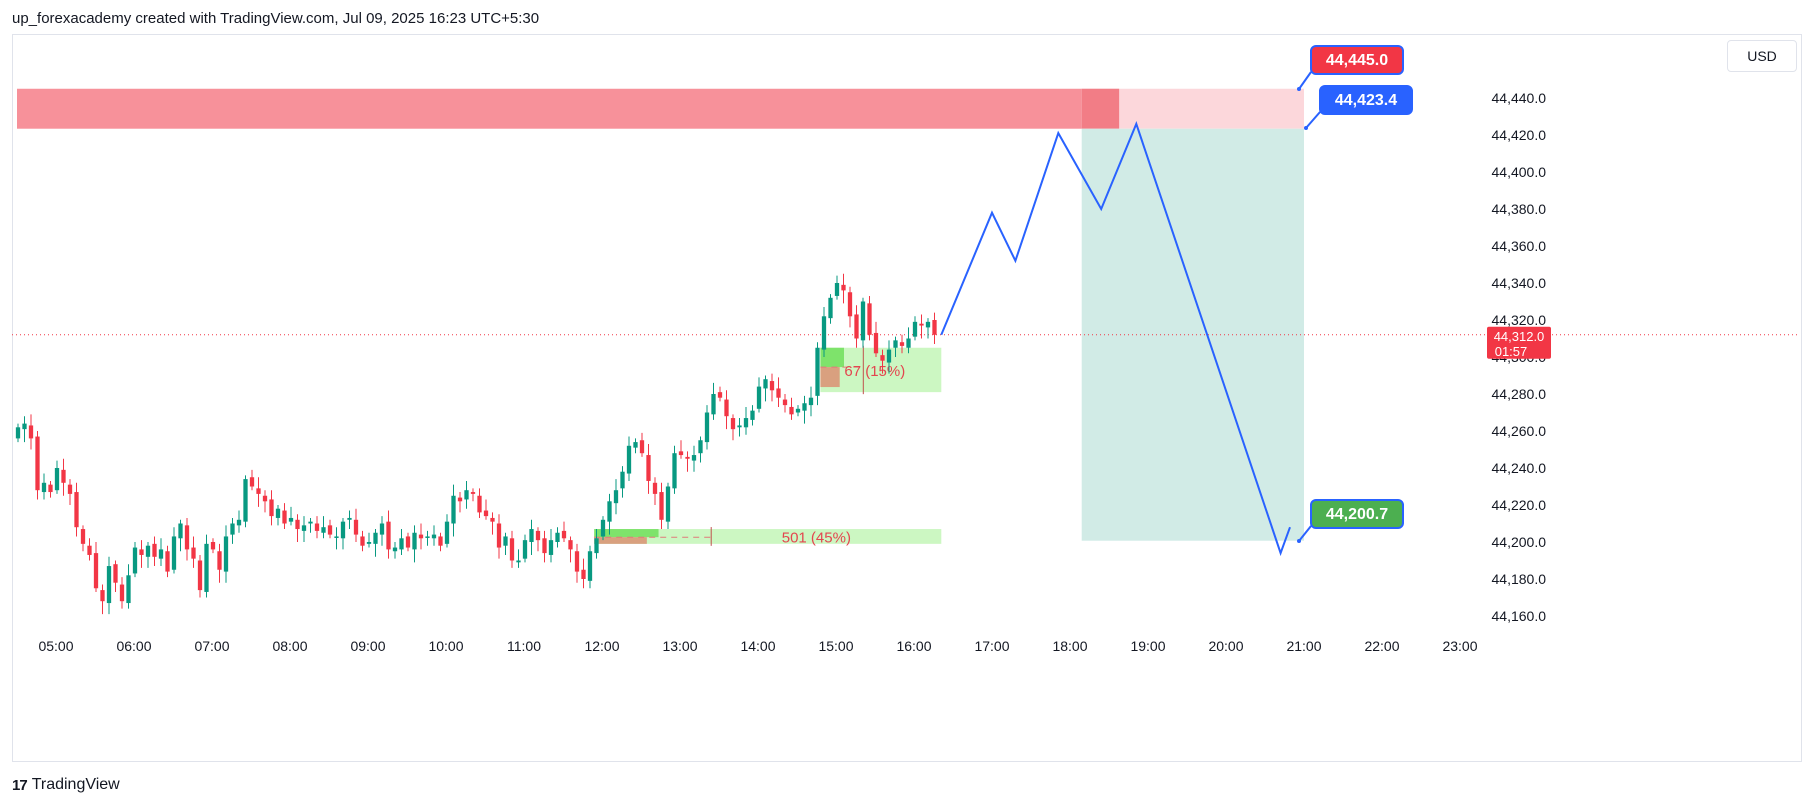 The height and width of the screenshot is (808, 1814). What do you see at coordinates (55, 646) in the screenshot?
I see `x-tick-label: 05:00` at bounding box center [55, 646].